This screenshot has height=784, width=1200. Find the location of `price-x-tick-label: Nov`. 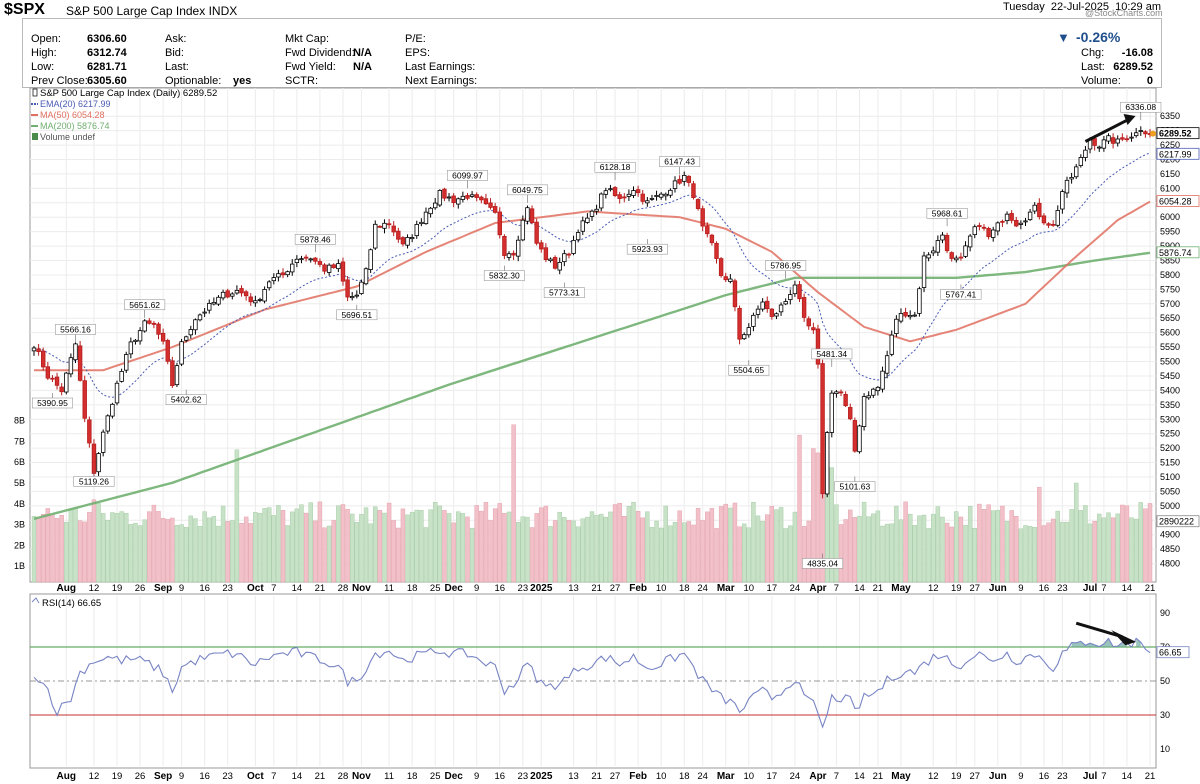

price-x-tick-label: Nov is located at coordinates (361, 588).